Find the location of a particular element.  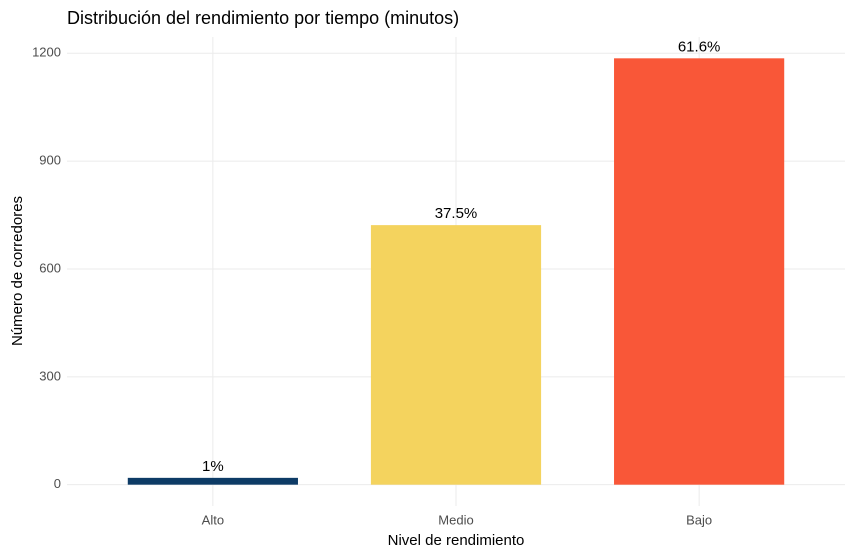

y-tick-label: 900 is located at coordinates (50, 160).